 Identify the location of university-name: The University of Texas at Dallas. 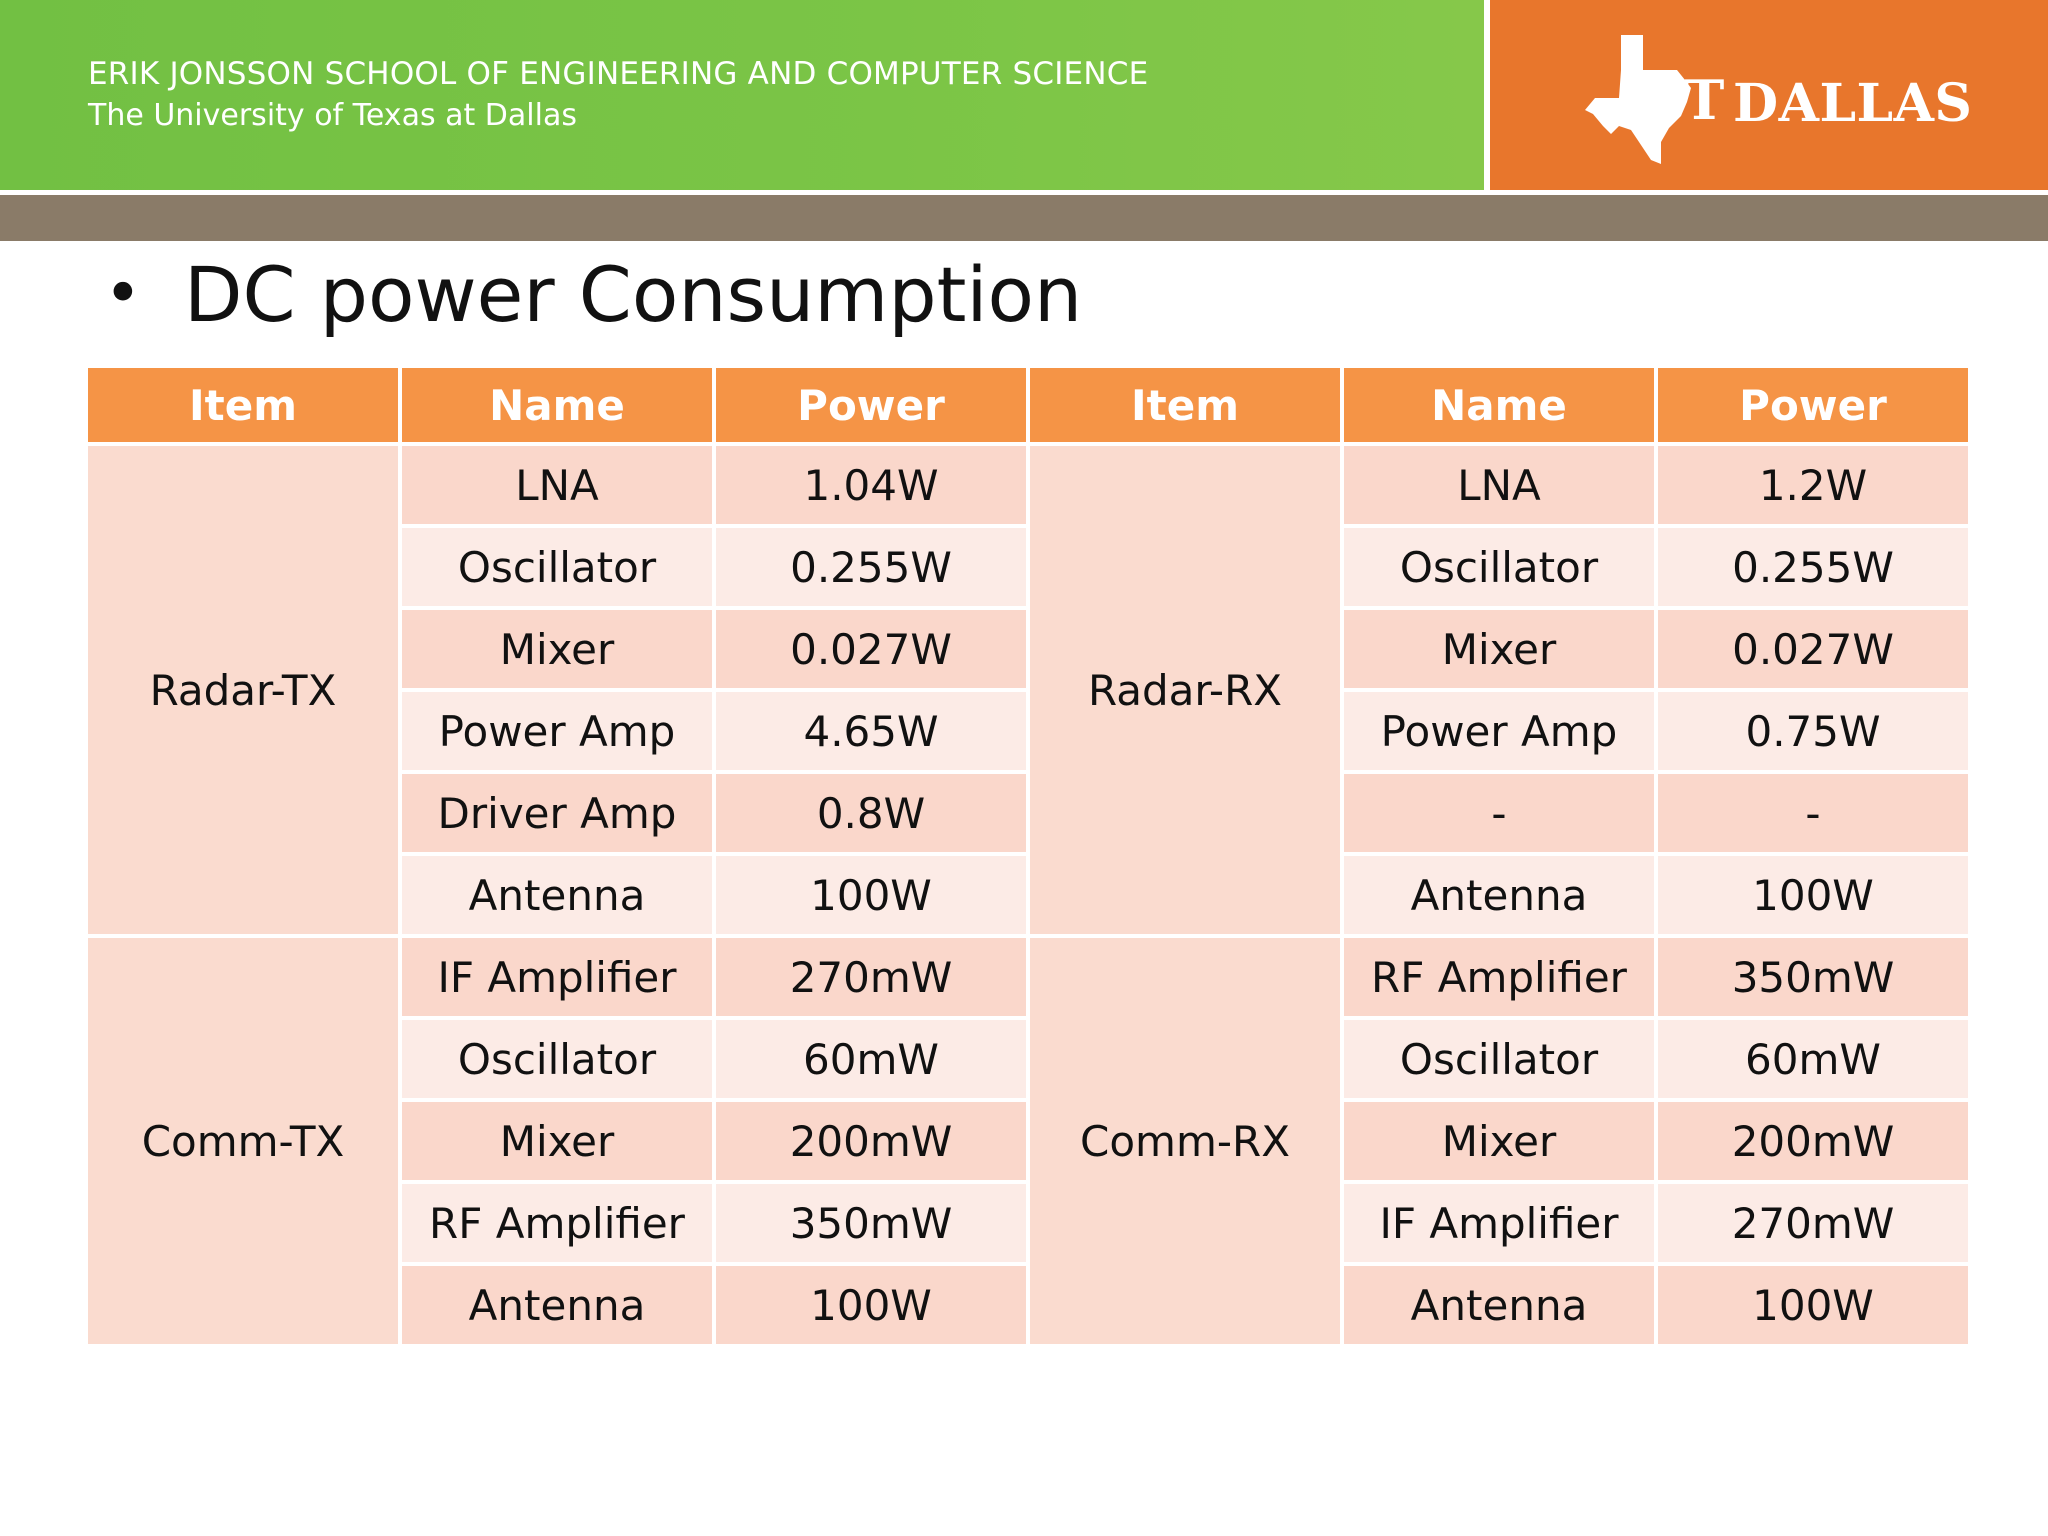
(332, 115).